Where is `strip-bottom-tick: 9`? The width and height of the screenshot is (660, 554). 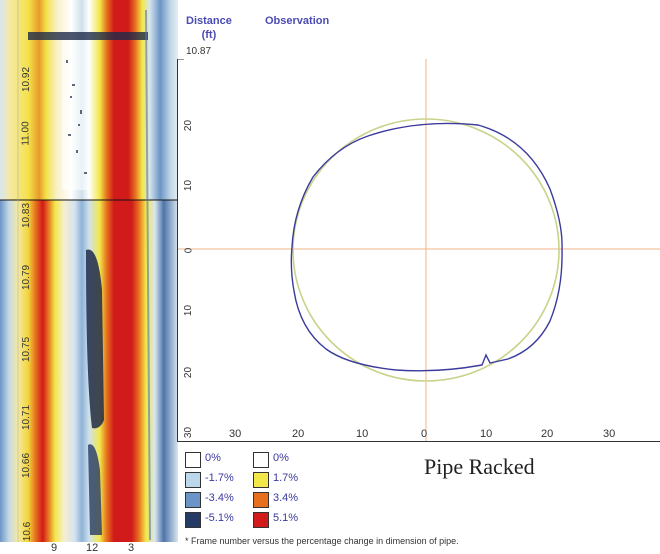 strip-bottom-tick: 9 is located at coordinates (54, 548).